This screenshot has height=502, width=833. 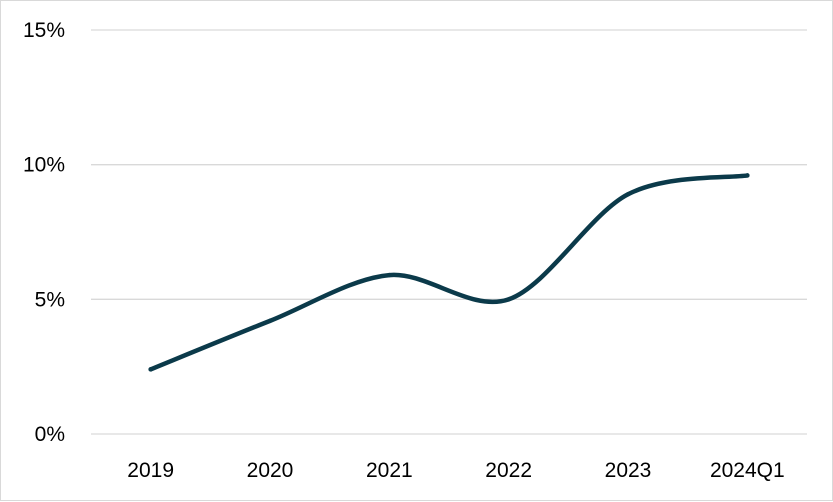 I want to click on data-point-2023, so click(x=628, y=194).